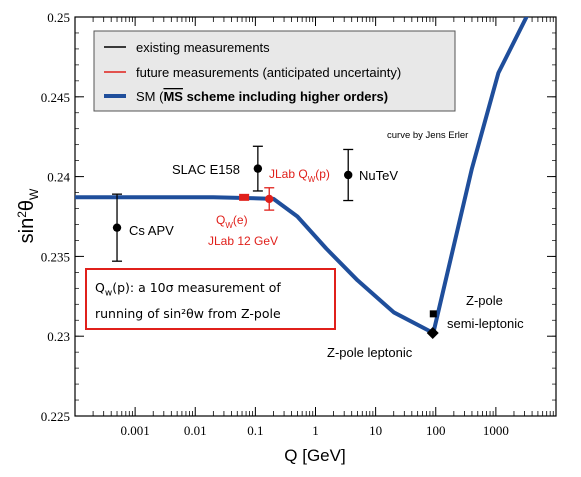  What do you see at coordinates (55, 416) in the screenshot?
I see `y-tick-label: 0.225` at bounding box center [55, 416].